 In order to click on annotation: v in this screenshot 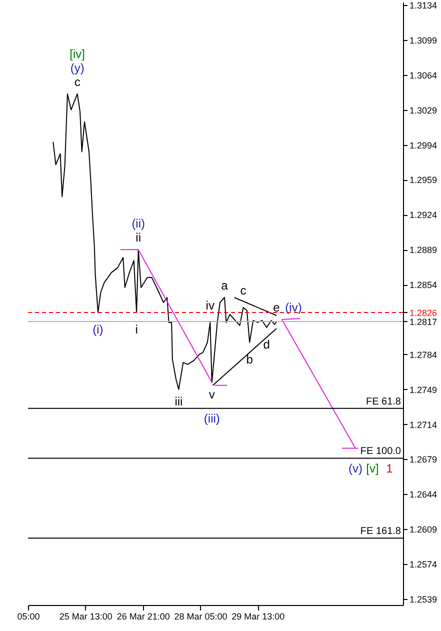, I will do `click(211, 394)`.